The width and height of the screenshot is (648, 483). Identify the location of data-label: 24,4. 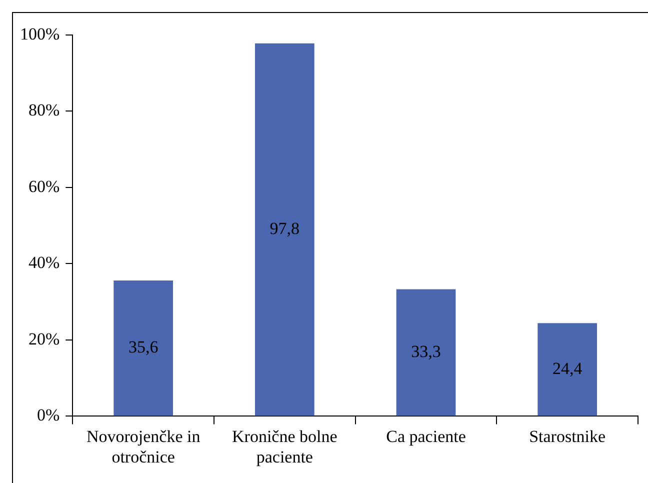
(567, 368).